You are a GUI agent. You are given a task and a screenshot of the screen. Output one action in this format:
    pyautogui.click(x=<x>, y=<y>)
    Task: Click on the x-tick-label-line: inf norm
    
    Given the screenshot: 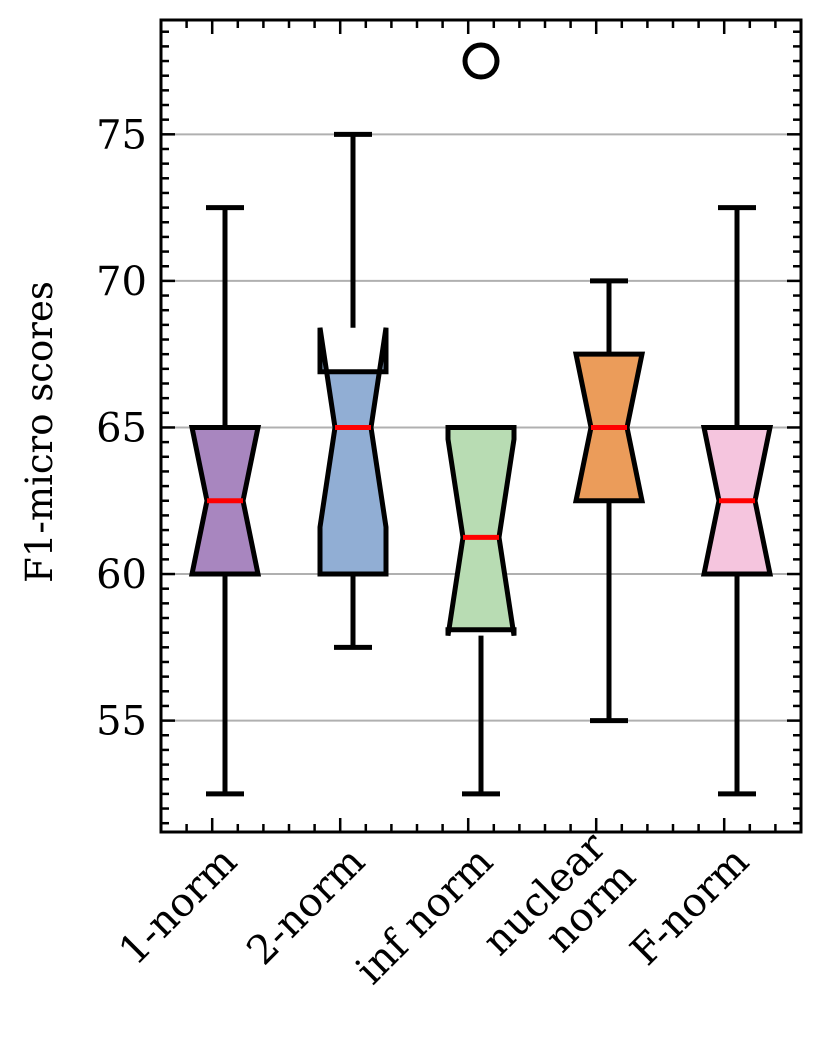 What is the action you would take?
    pyautogui.click(x=424, y=915)
    